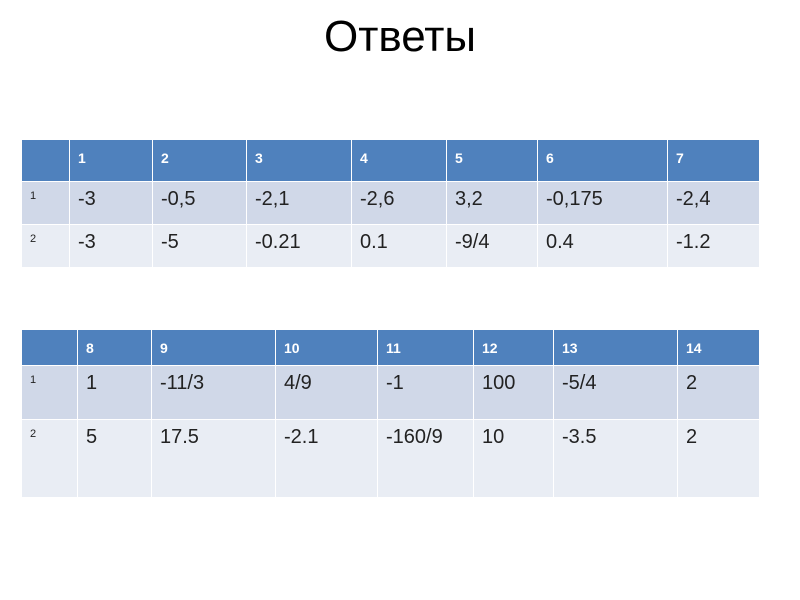 The image size is (800, 600). What do you see at coordinates (399, 203) in the screenshot?
I see `table-cell: -2,6` at bounding box center [399, 203].